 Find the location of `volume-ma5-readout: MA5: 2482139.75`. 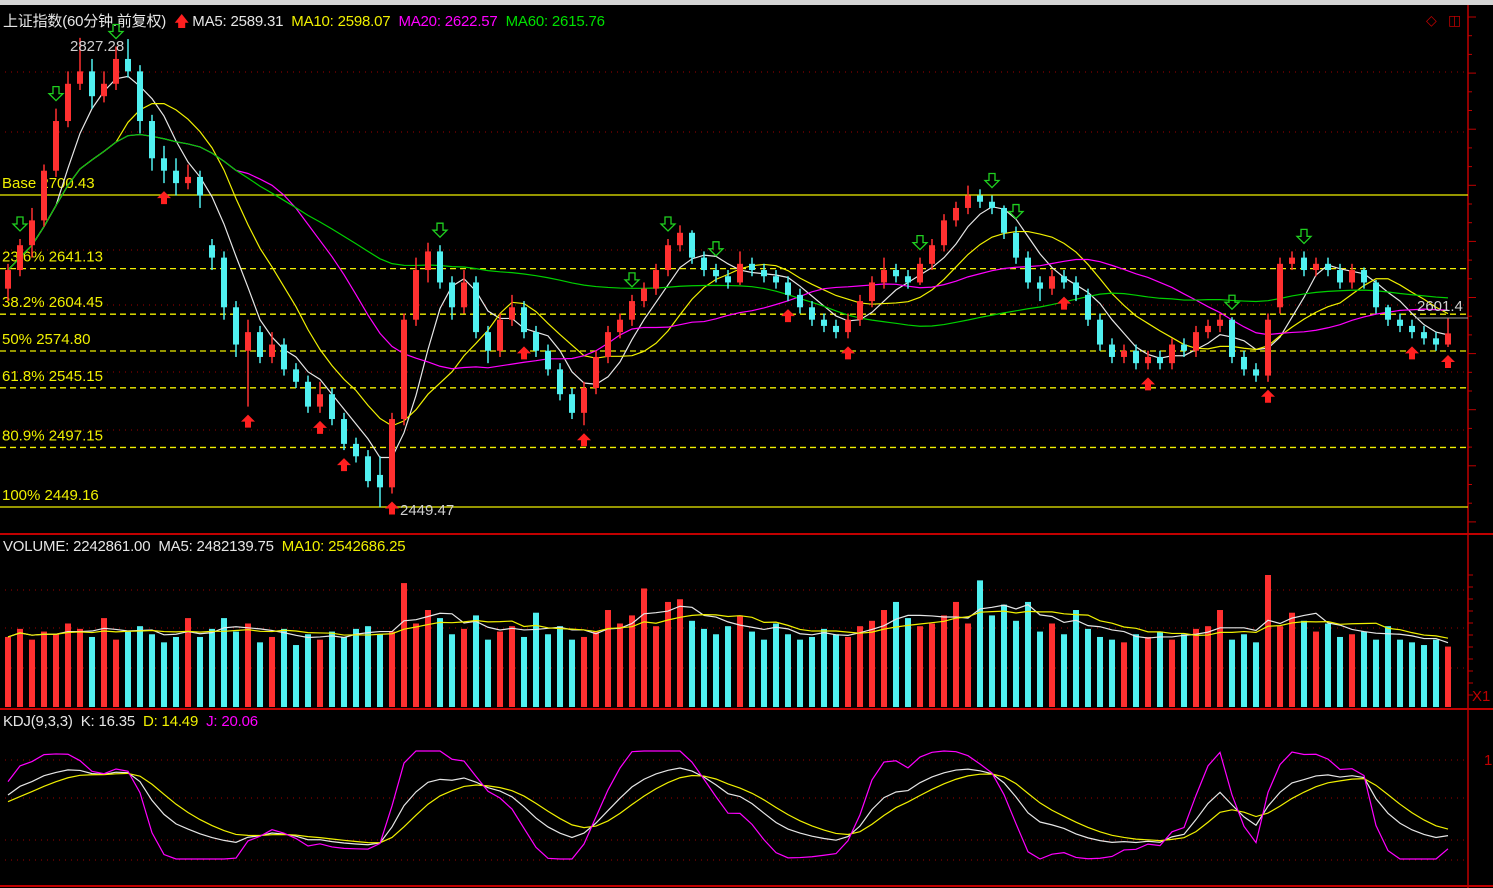

volume-ma5-readout: MA5: 2482139.75 is located at coordinates (216, 546).